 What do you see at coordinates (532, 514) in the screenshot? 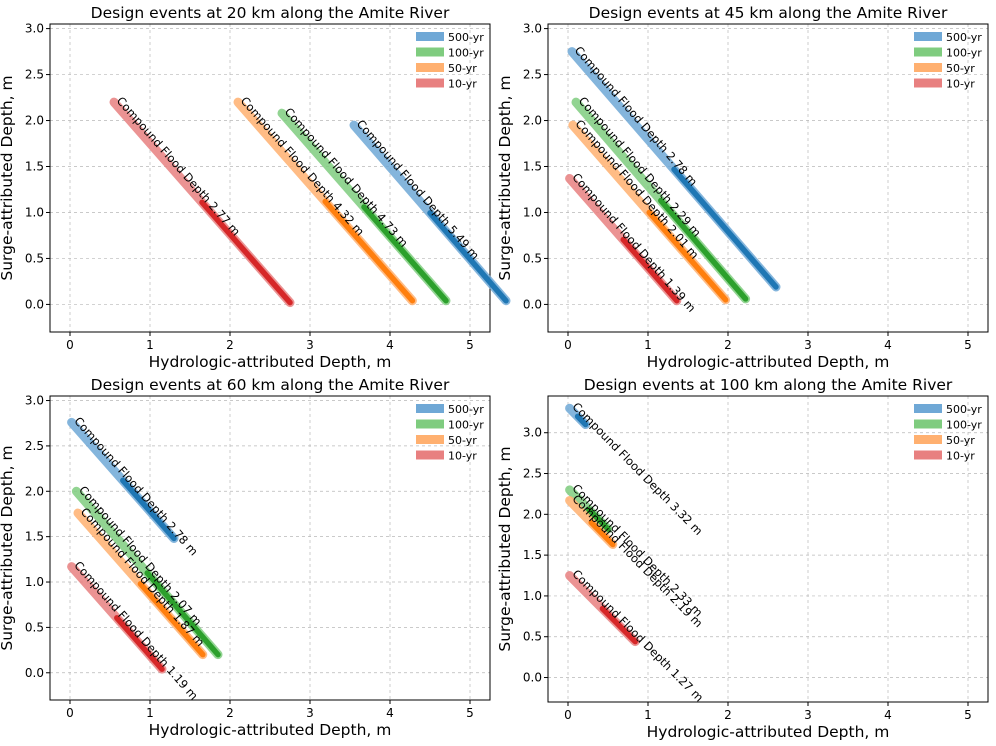
I see `y-tick-label: 2.0` at bounding box center [532, 514].